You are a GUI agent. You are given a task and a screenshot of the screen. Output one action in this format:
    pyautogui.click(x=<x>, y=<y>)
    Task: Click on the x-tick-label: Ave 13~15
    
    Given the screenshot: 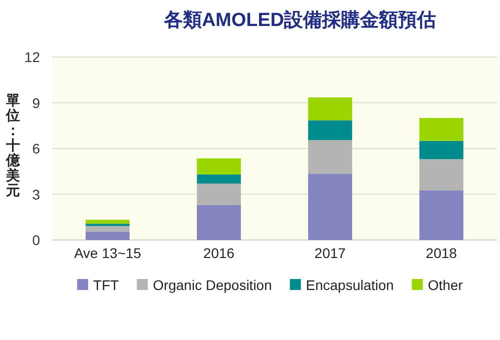 What is the action you would take?
    pyautogui.click(x=108, y=253)
    